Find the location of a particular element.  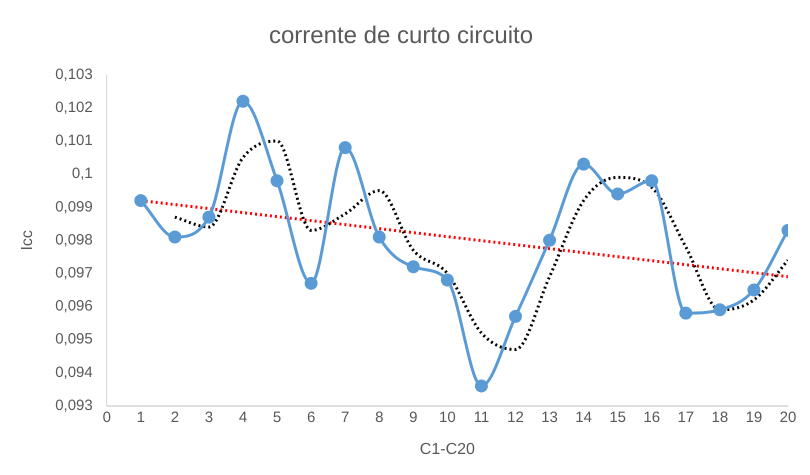

chart-title: corrente de curto circuito is located at coordinates (401, 36).